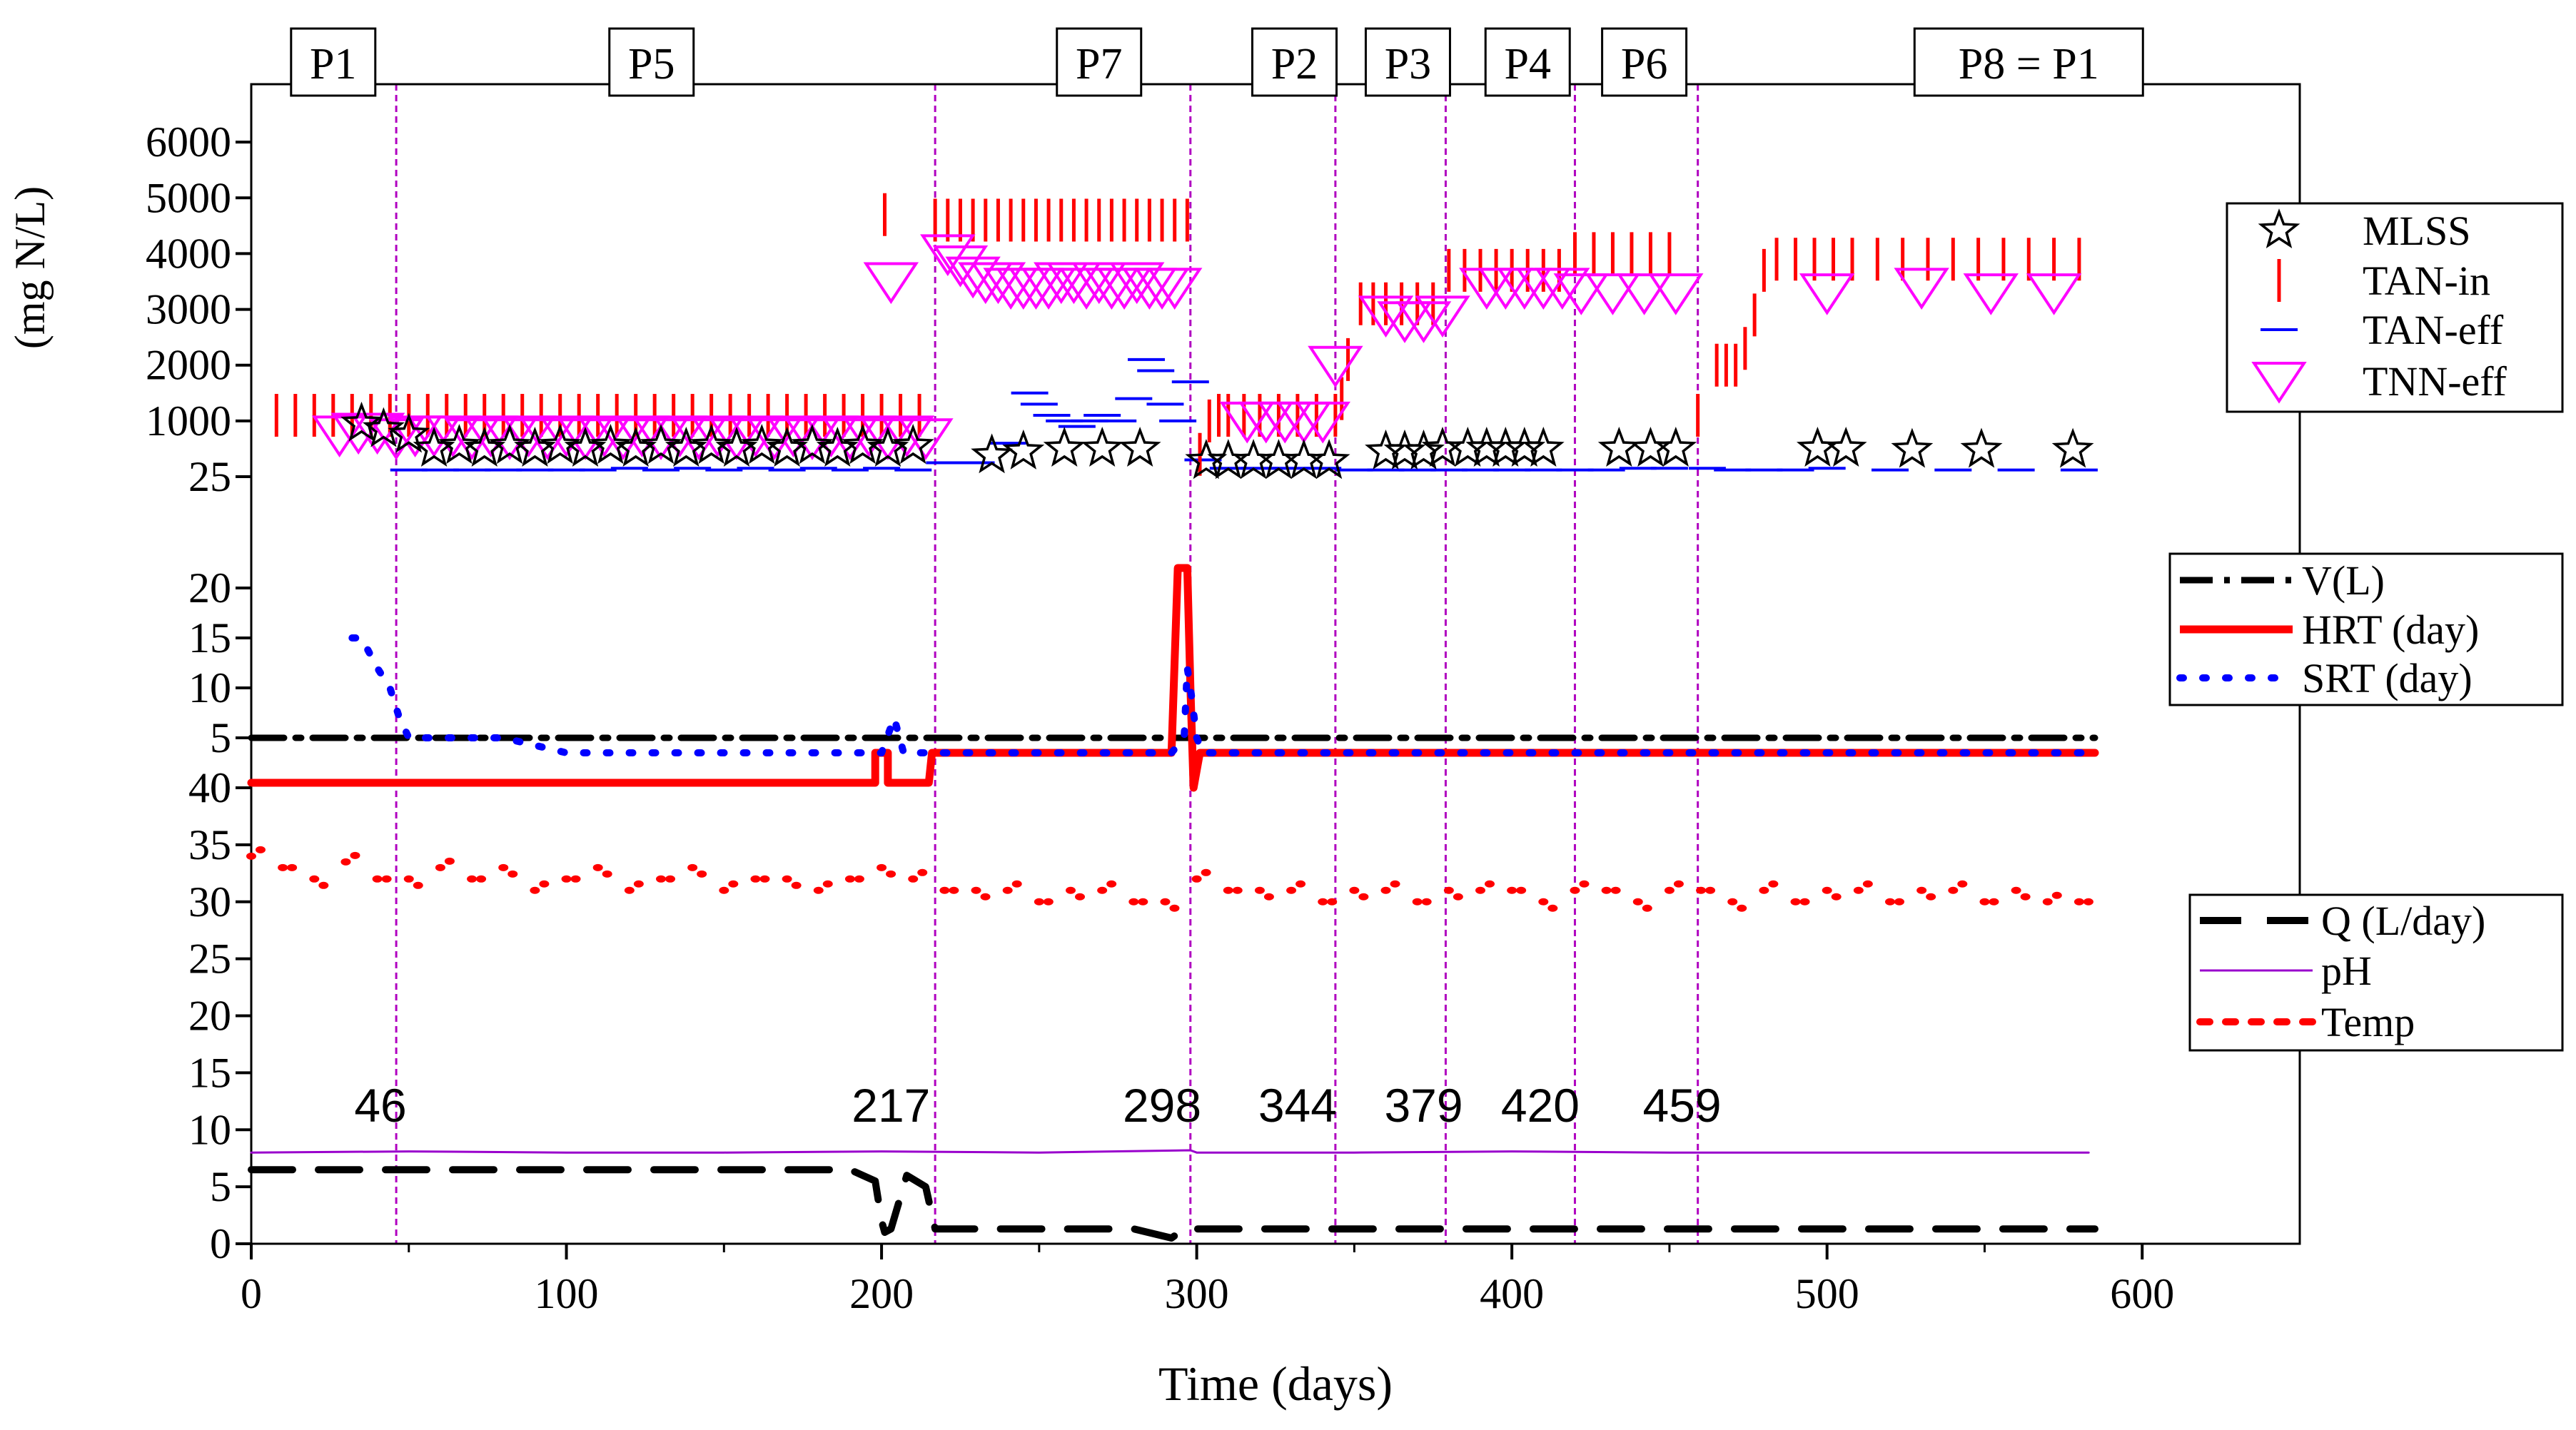  What do you see at coordinates (2417, 231) in the screenshot?
I see `legend-label: MLSS` at bounding box center [2417, 231].